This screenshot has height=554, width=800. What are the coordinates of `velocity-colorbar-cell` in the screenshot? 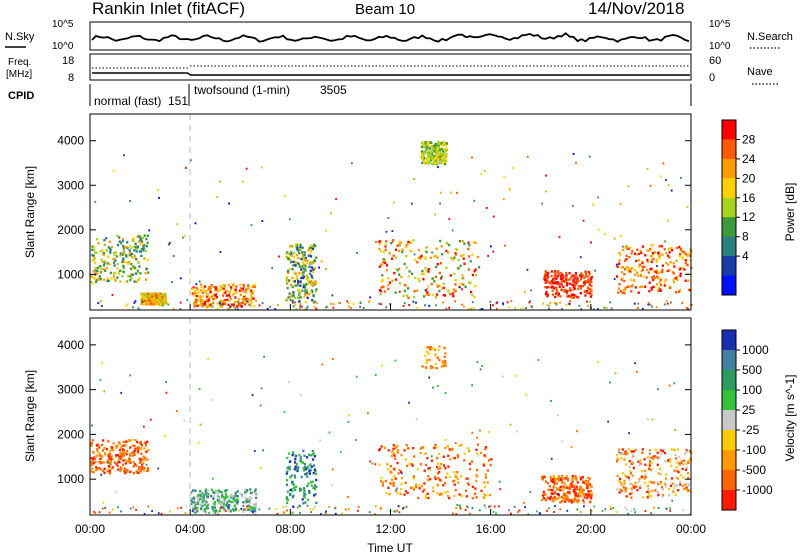 It's located at (729, 440).